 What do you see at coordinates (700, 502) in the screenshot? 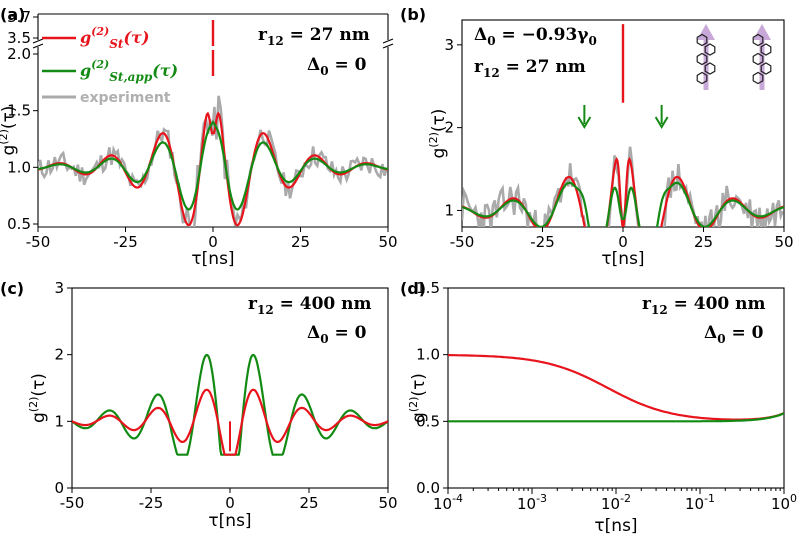
I see `x-tick-label: 10⁻¹` at bounding box center [700, 502].